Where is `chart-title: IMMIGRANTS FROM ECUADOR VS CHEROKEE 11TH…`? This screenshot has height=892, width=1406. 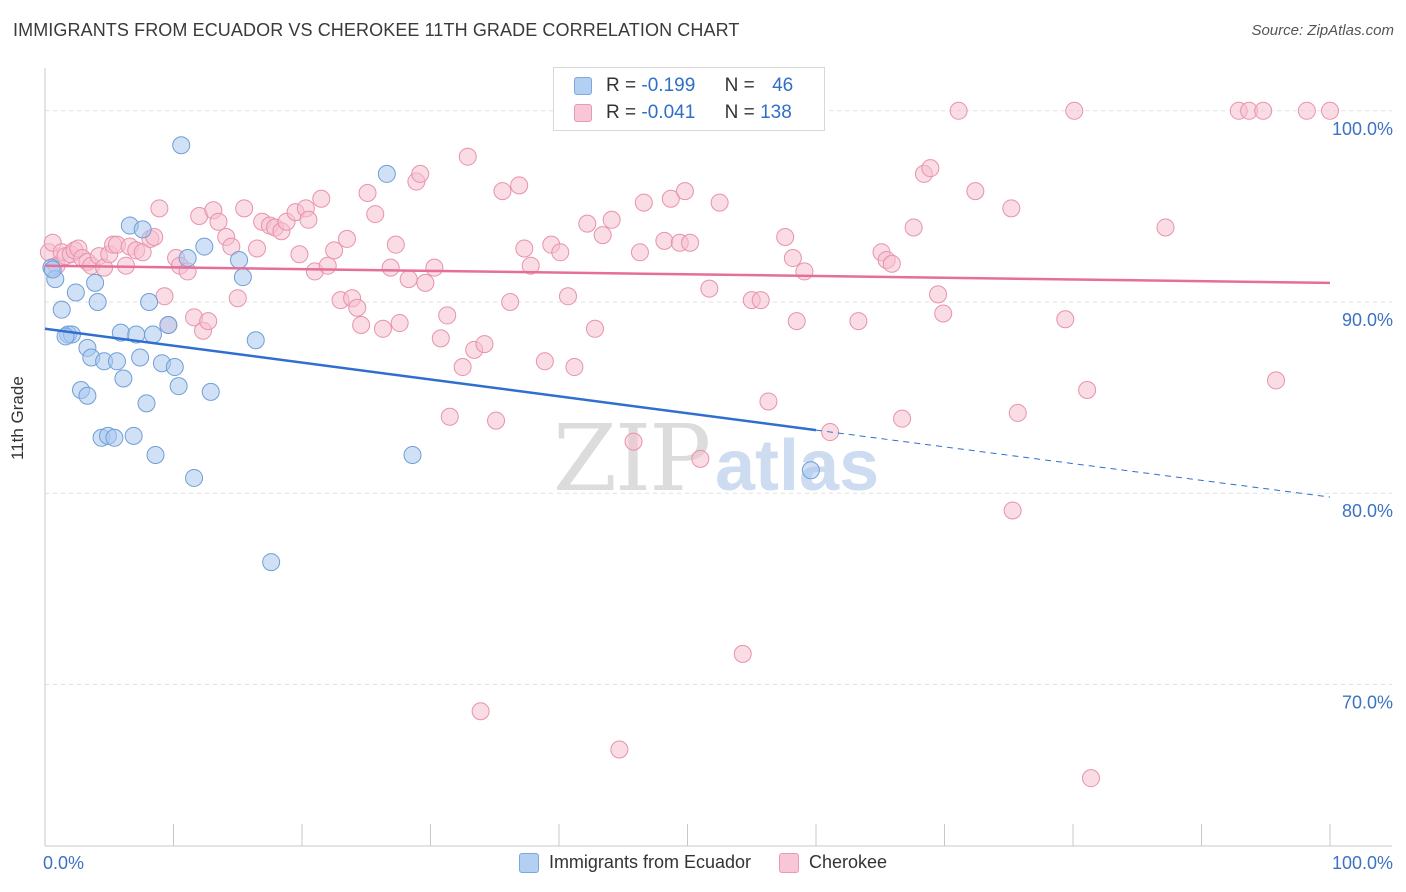 chart-title: IMMIGRANTS FROM ECUADOR VS CHEROKEE 11TH… is located at coordinates (376, 30).